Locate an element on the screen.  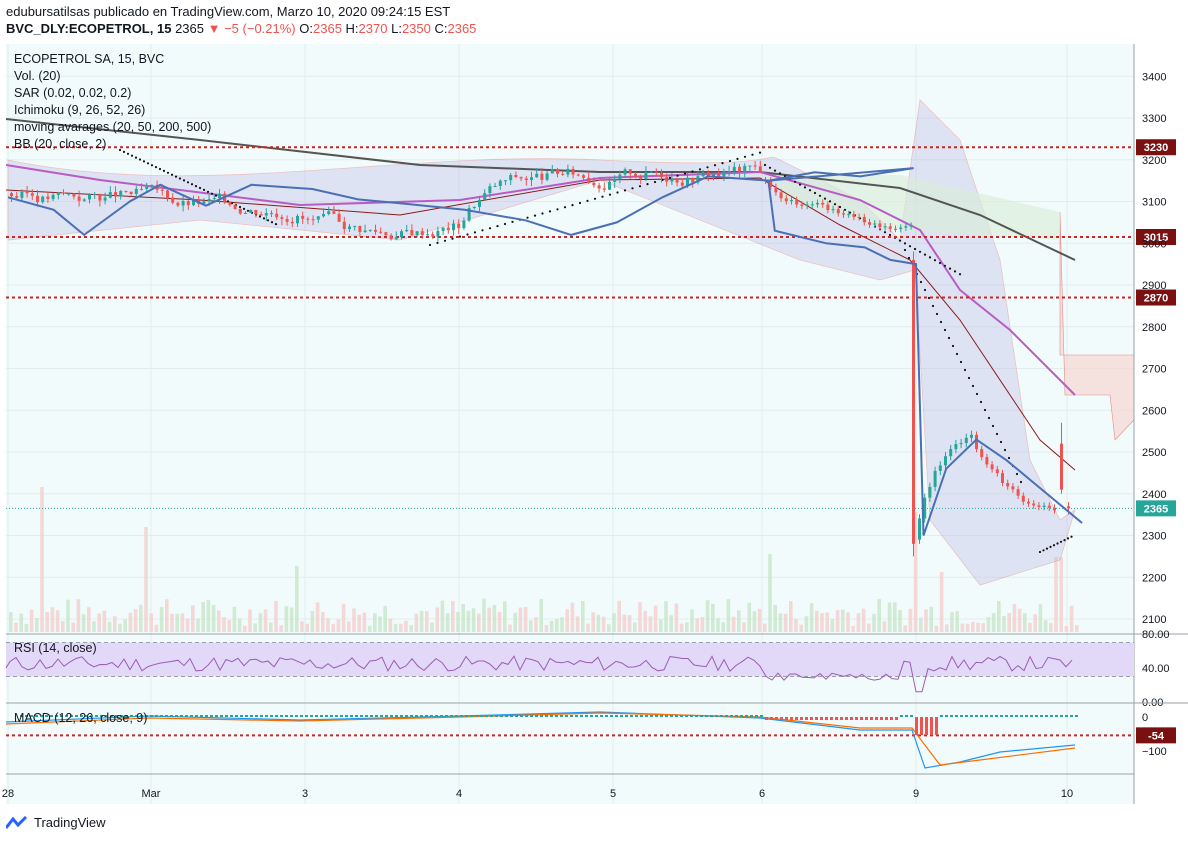
y-tick-label: 2800 is located at coordinates (1154, 328).